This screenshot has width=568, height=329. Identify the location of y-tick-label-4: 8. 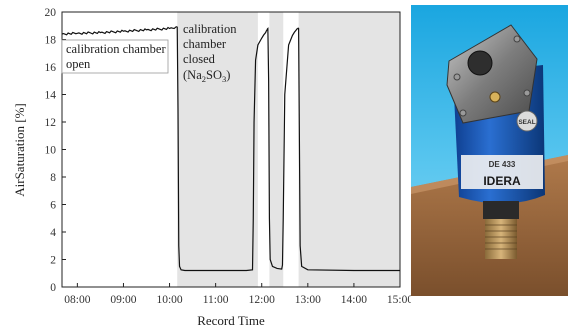
(53, 178).